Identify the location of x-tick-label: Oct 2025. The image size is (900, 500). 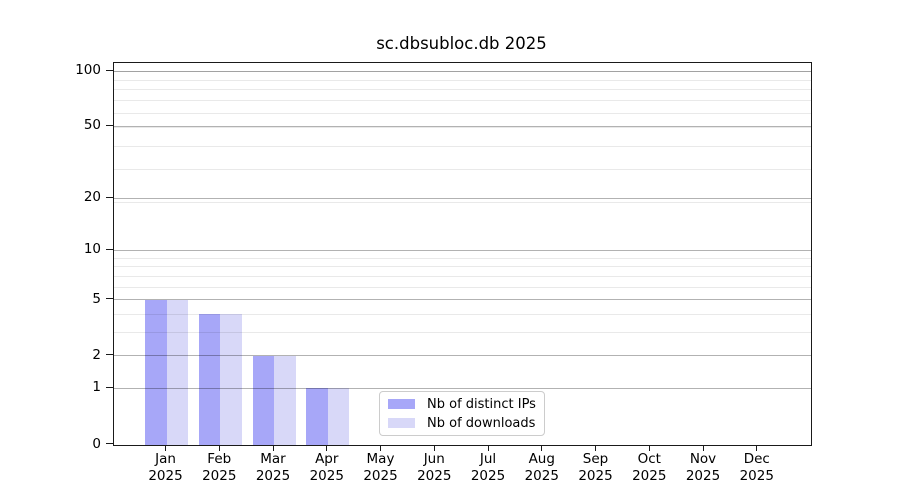
(649, 468).